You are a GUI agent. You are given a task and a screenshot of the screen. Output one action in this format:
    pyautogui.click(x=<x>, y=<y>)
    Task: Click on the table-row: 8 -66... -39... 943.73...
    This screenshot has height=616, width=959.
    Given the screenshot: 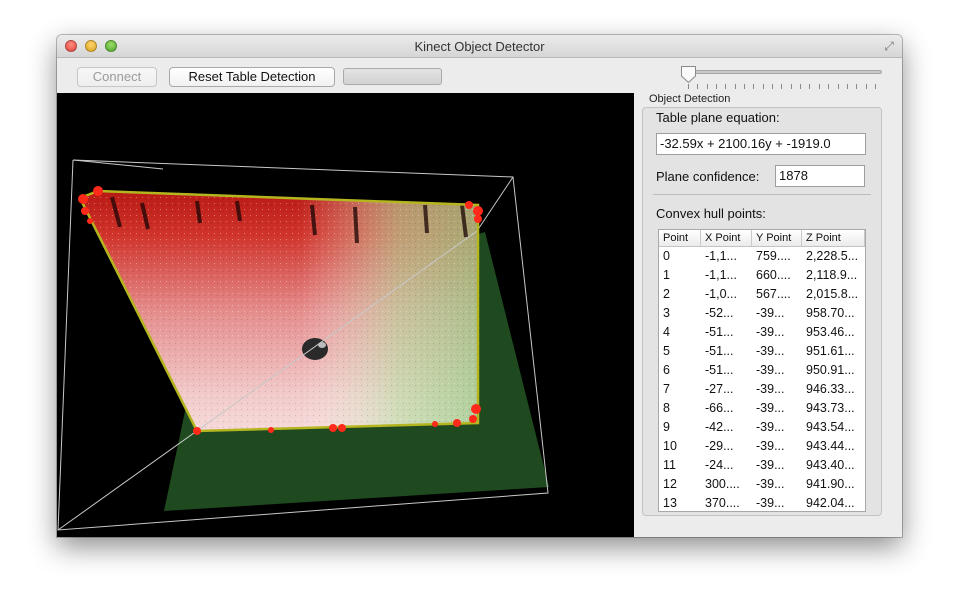 What is the action you would take?
    pyautogui.click(x=762, y=408)
    